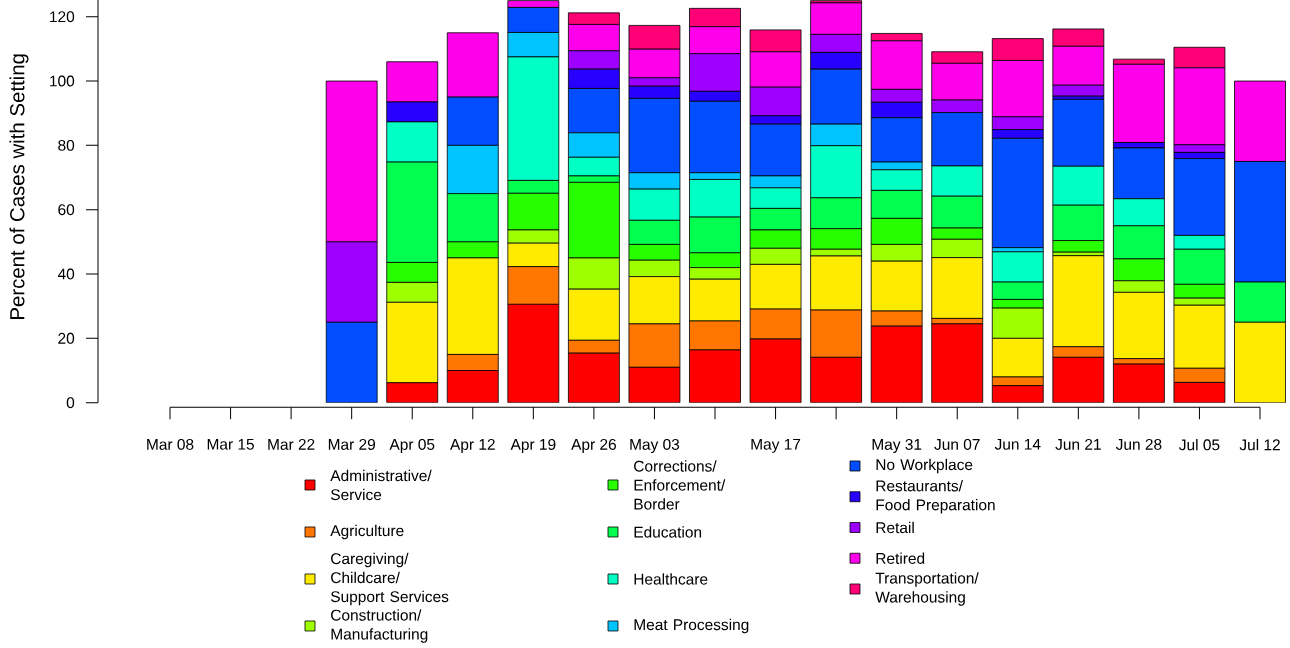  What do you see at coordinates (1017, 444) in the screenshot?
I see `x-tick-label: Jun 14` at bounding box center [1017, 444].